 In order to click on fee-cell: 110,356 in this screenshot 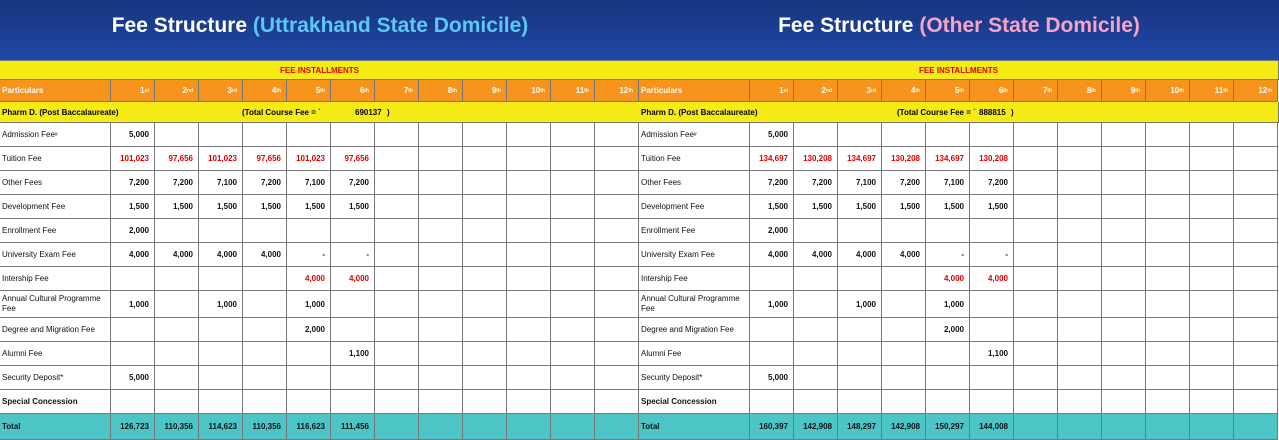, I will do `click(177, 427)`.